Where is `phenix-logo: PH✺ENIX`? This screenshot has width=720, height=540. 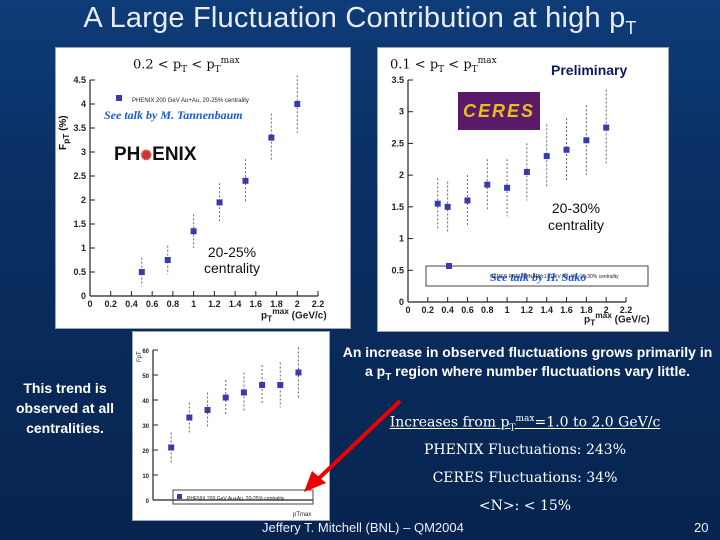
phenix-logo: PH✺ENIX is located at coordinates (155, 154).